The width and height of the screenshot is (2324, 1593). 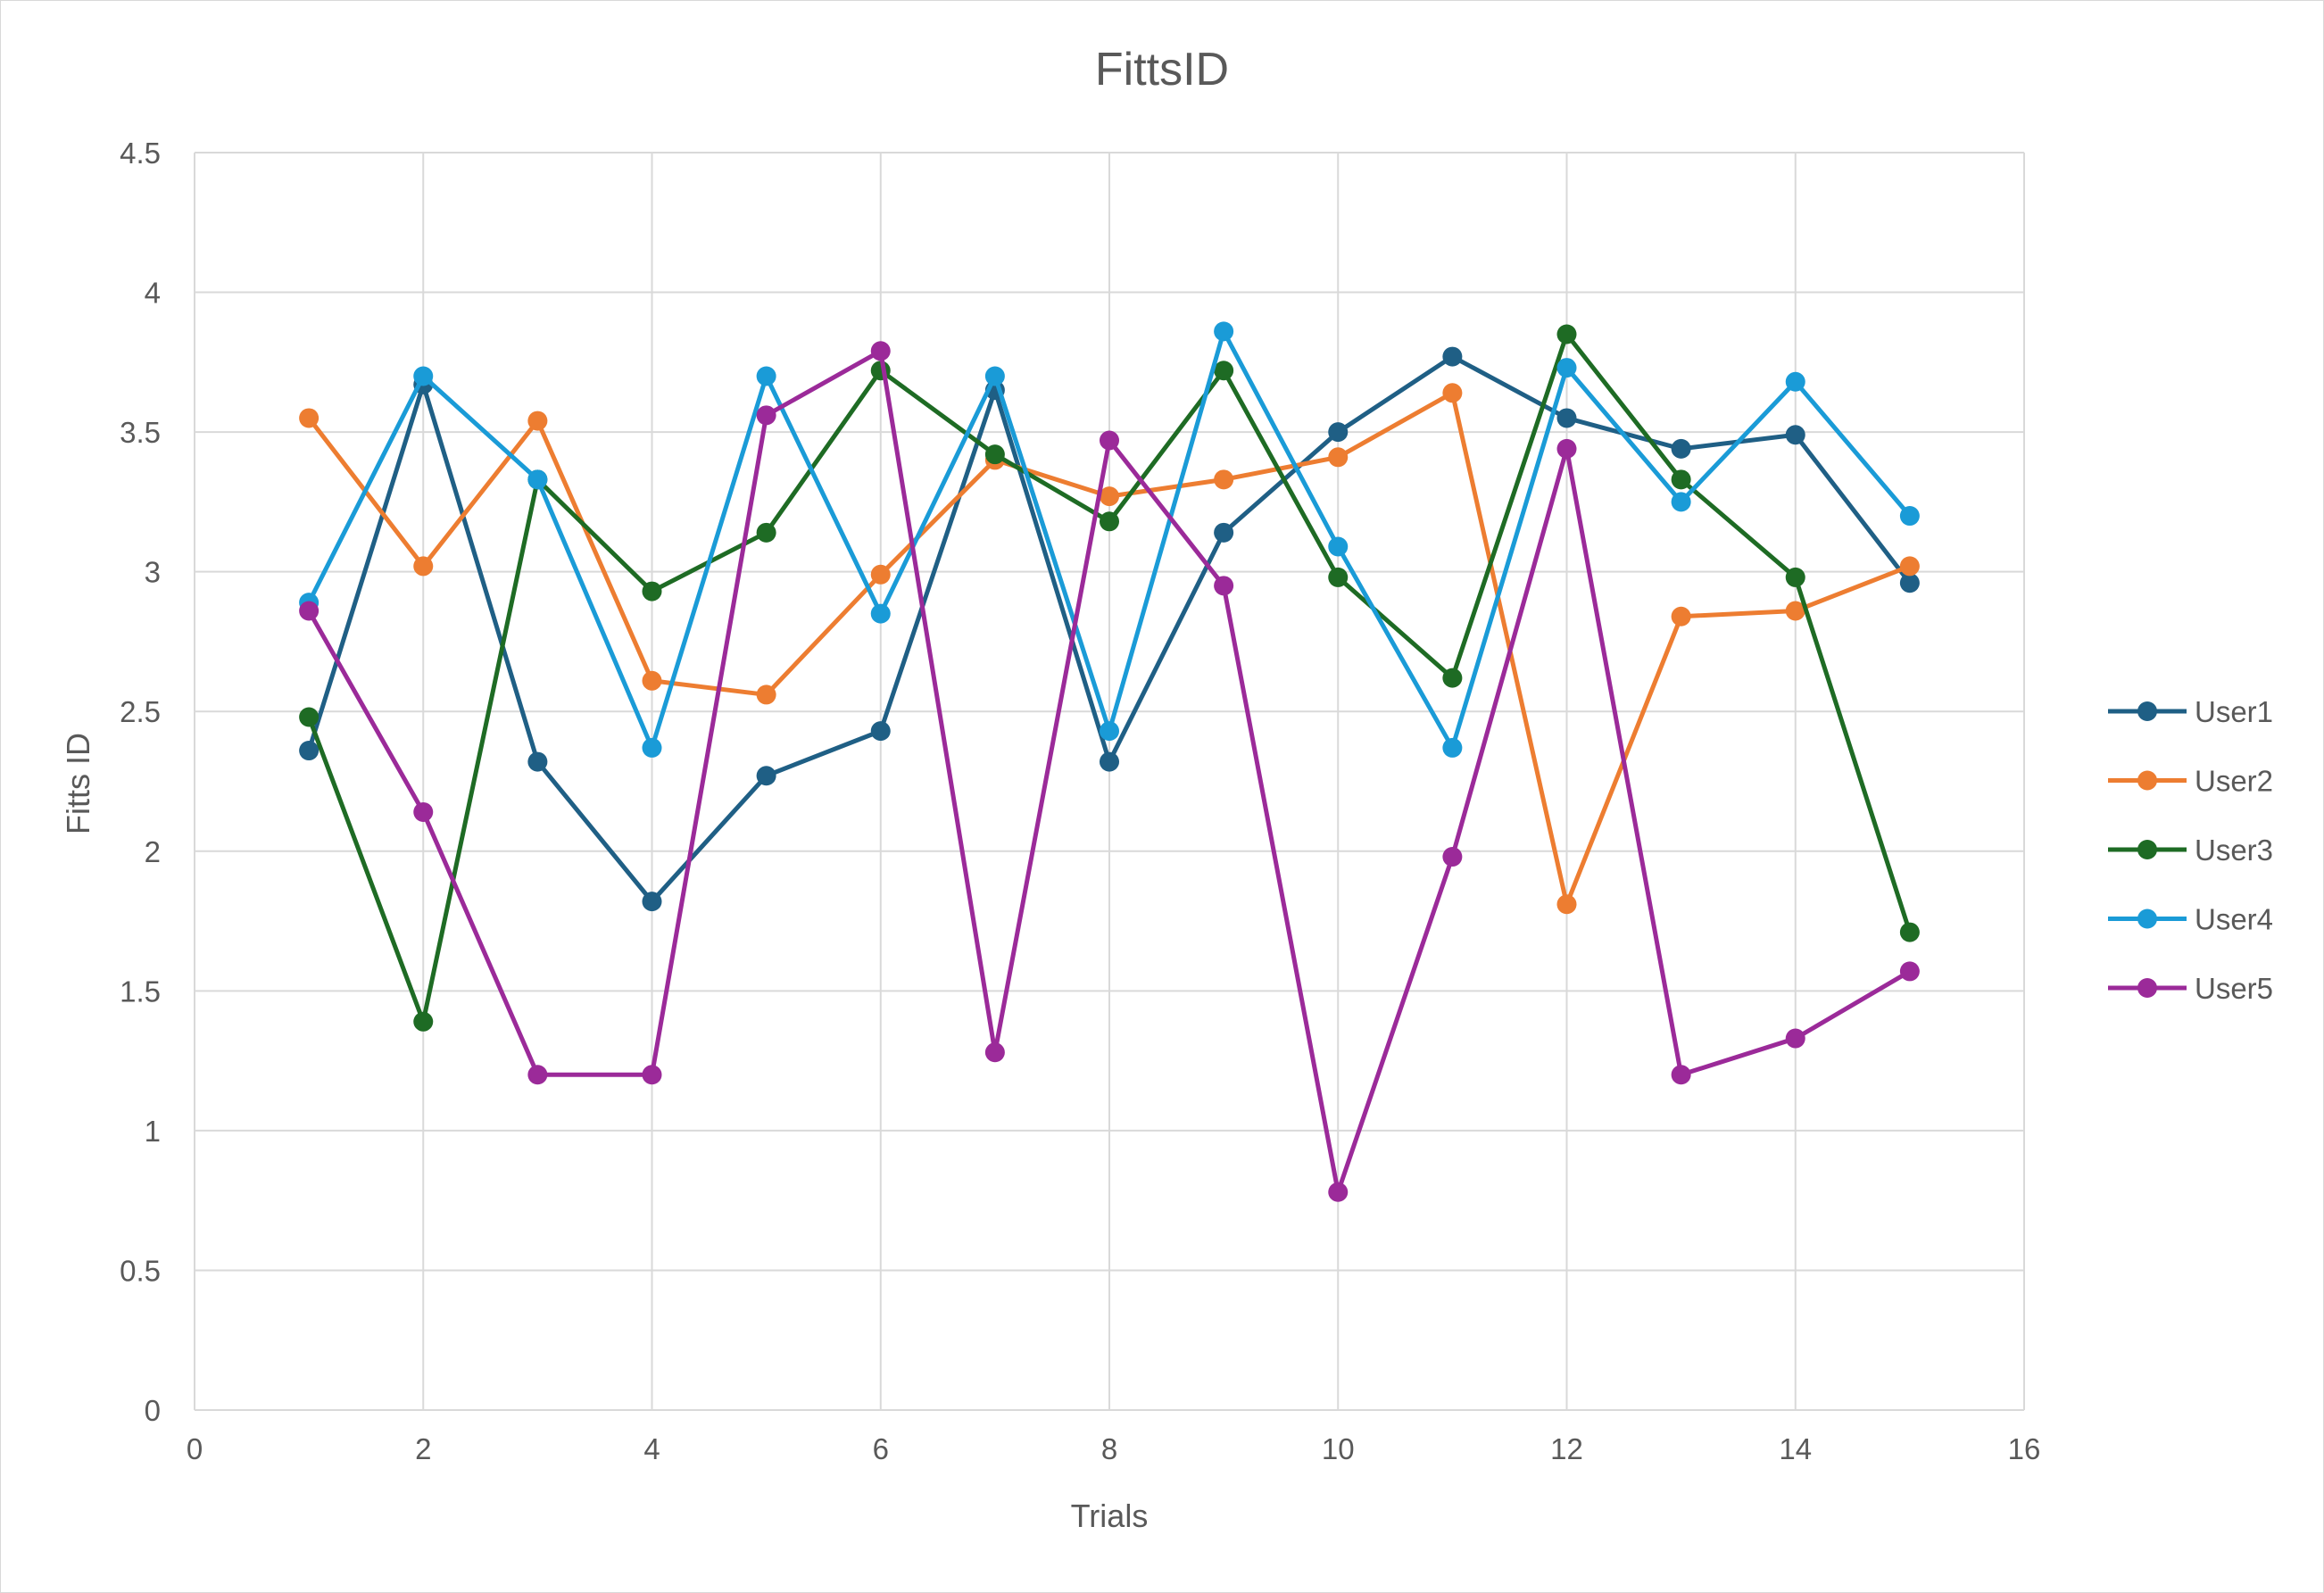 I want to click on legend-label: User1, so click(x=2234, y=711).